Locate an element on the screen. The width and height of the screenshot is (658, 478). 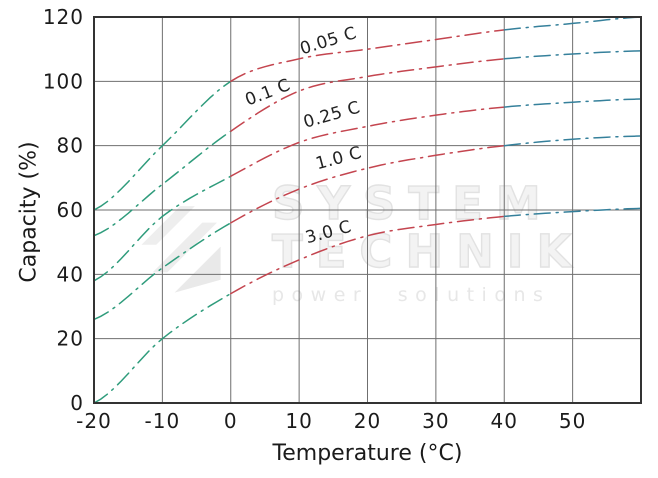
curve-3.0C-hot is located at coordinates (572, 212).